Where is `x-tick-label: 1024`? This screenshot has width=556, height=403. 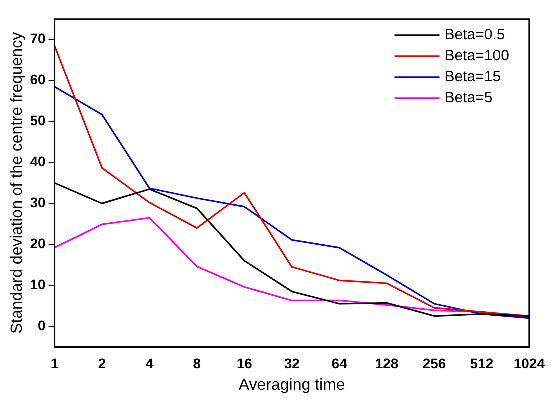 x-tick-label: 1024 is located at coordinates (530, 363).